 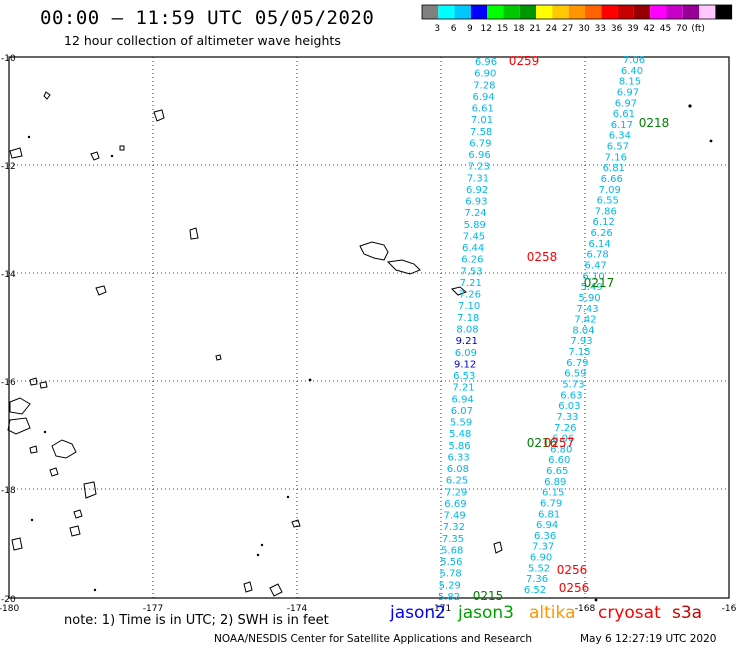 What do you see at coordinates (471, 283) in the screenshot?
I see `wave-height-value: 7.21` at bounding box center [471, 283].